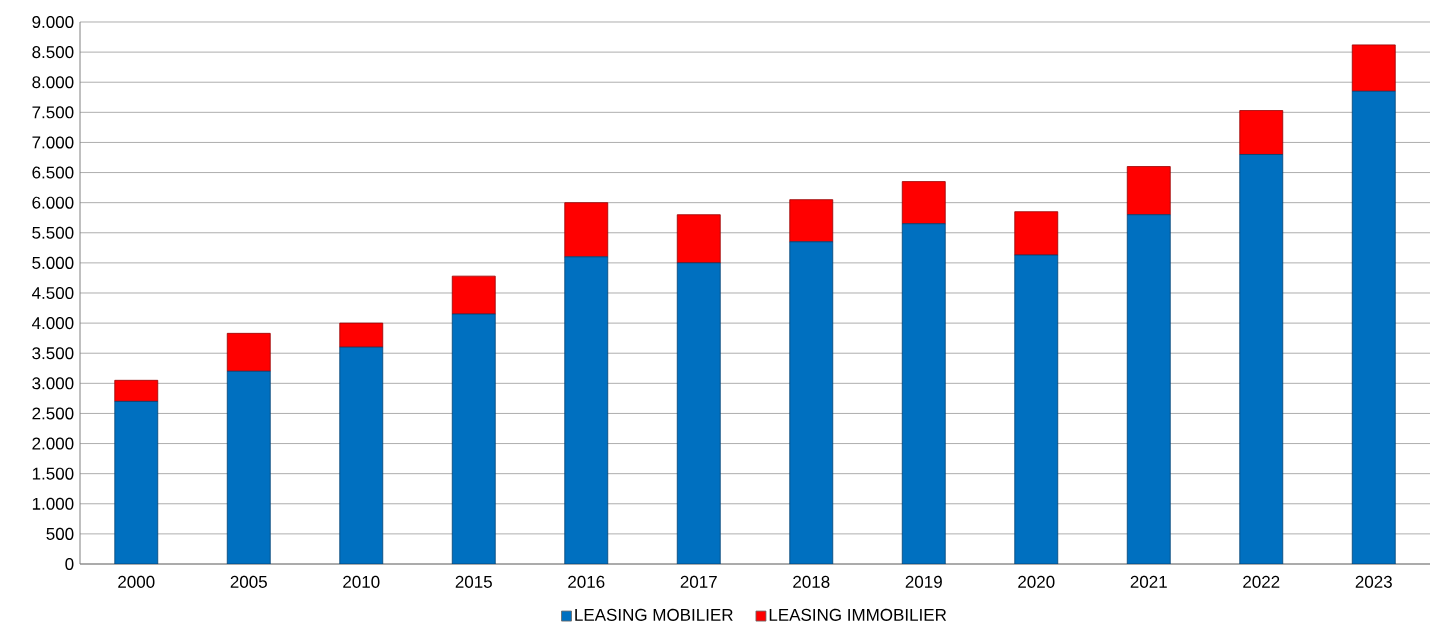 This screenshot has height=641, width=1440. Describe the element at coordinates (136, 581) in the screenshot. I see `x-tick-label: 2000` at that location.